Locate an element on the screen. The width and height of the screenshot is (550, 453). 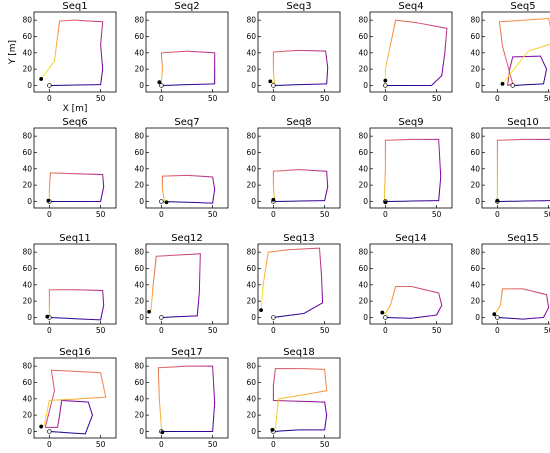
chart-13: Seq13 0 50 0 20 40 60 80 is located at coordinates (293, 284).